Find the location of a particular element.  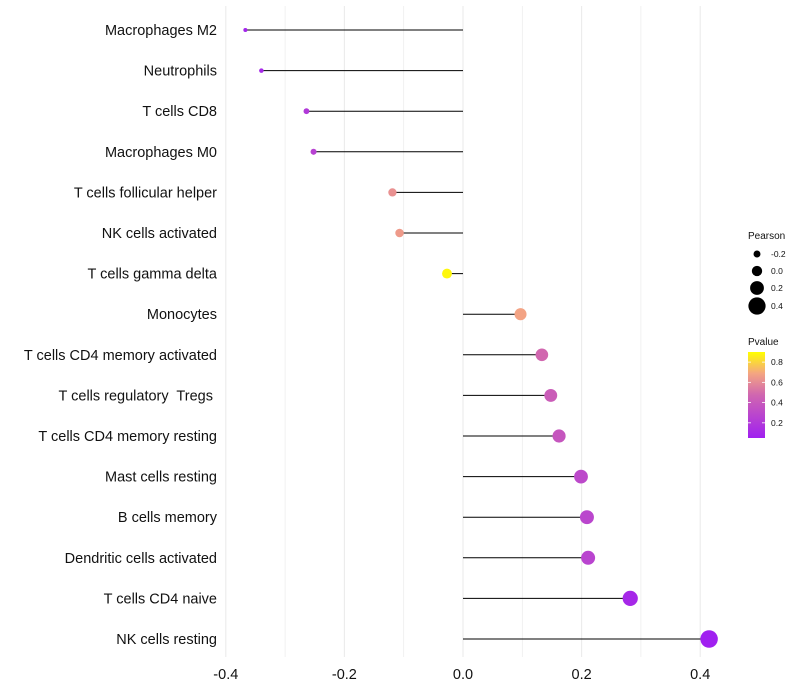

x-axis-ticks: -0.4 -0.2 0.0 0.2 0.4 is located at coordinates (461, 675).